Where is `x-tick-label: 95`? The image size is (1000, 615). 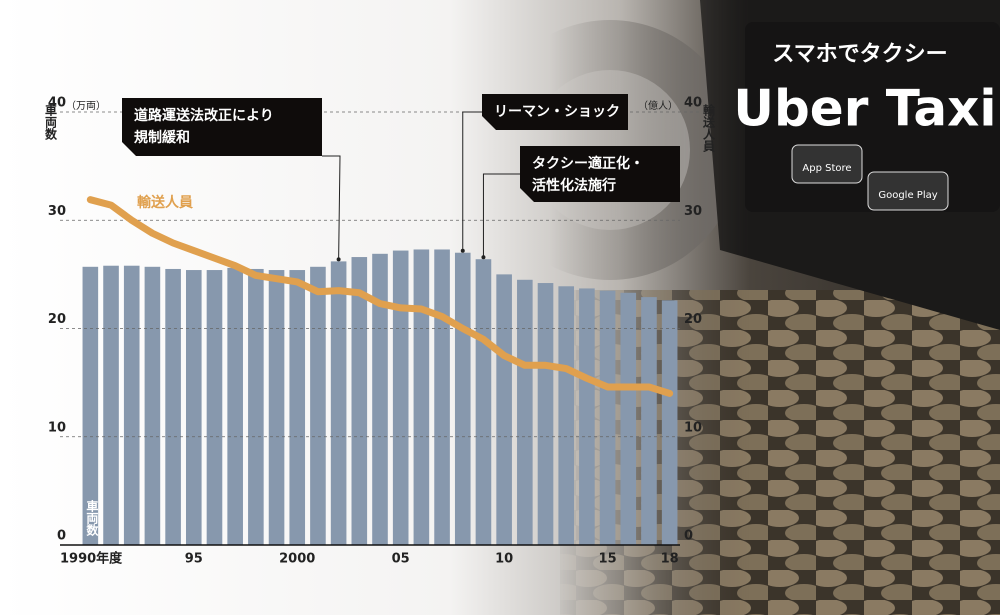 x-tick-label: 95 is located at coordinates (194, 559).